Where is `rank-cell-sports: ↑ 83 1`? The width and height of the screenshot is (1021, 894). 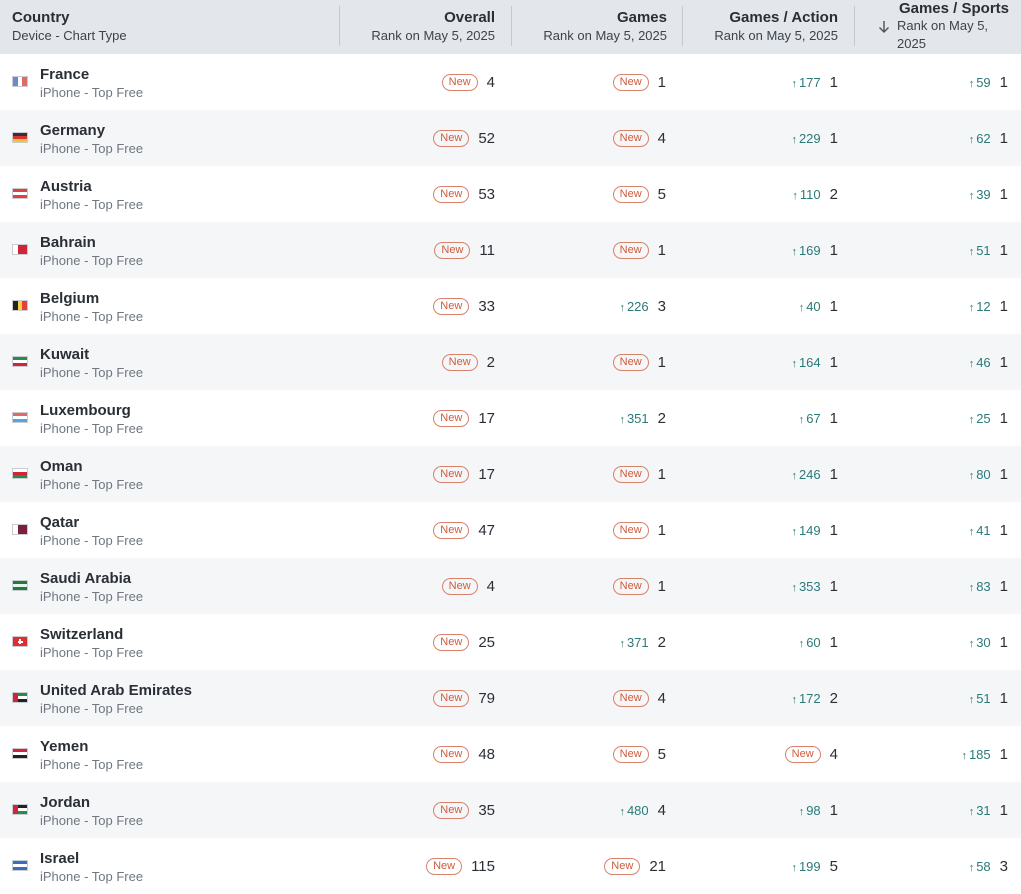
rank-cell-sports: ↑ 83 1 is located at coordinates (988, 586).